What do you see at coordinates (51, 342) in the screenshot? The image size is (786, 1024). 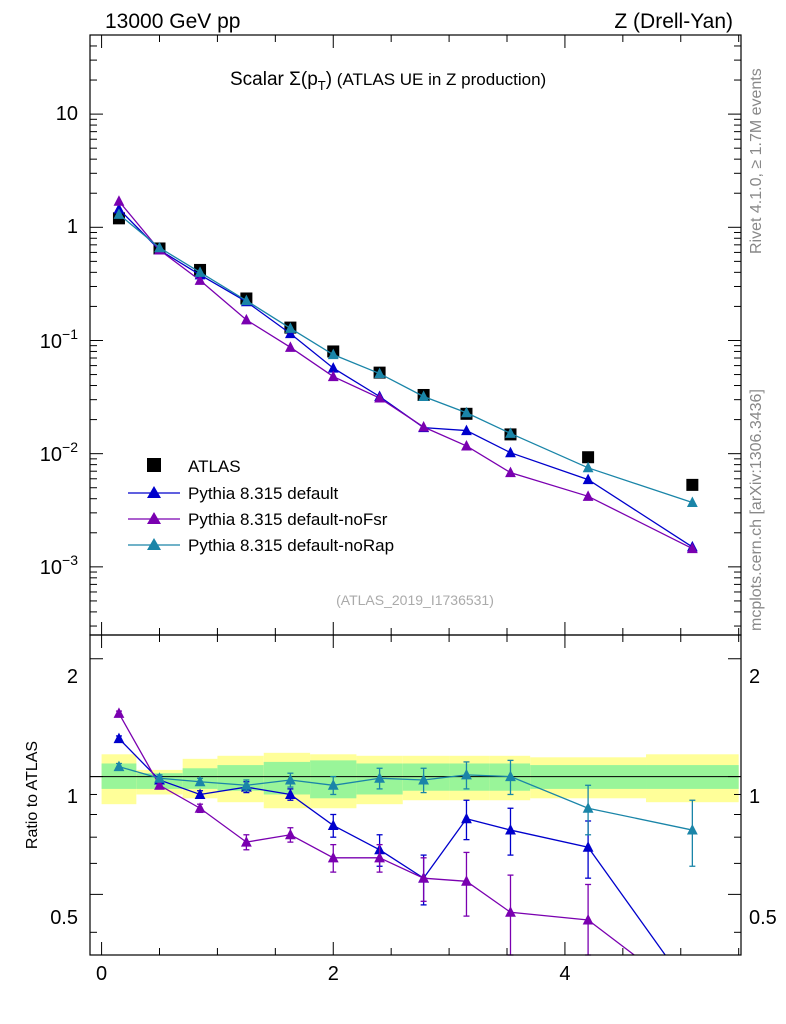 I see `main-ytick-0.1-base: 10` at bounding box center [51, 342].